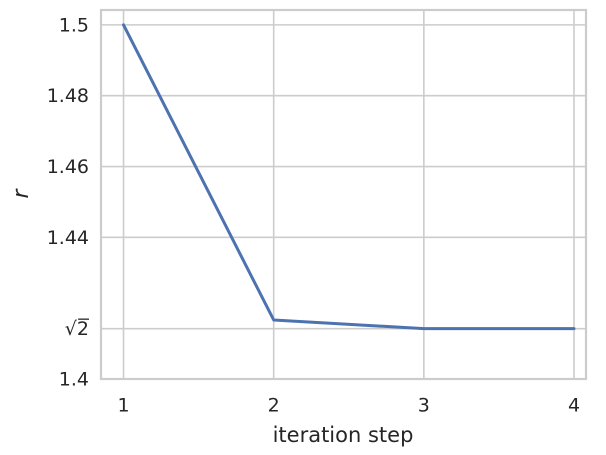 The image size is (606, 455). I want to click on y-axis-label: r, so click(21, 193).